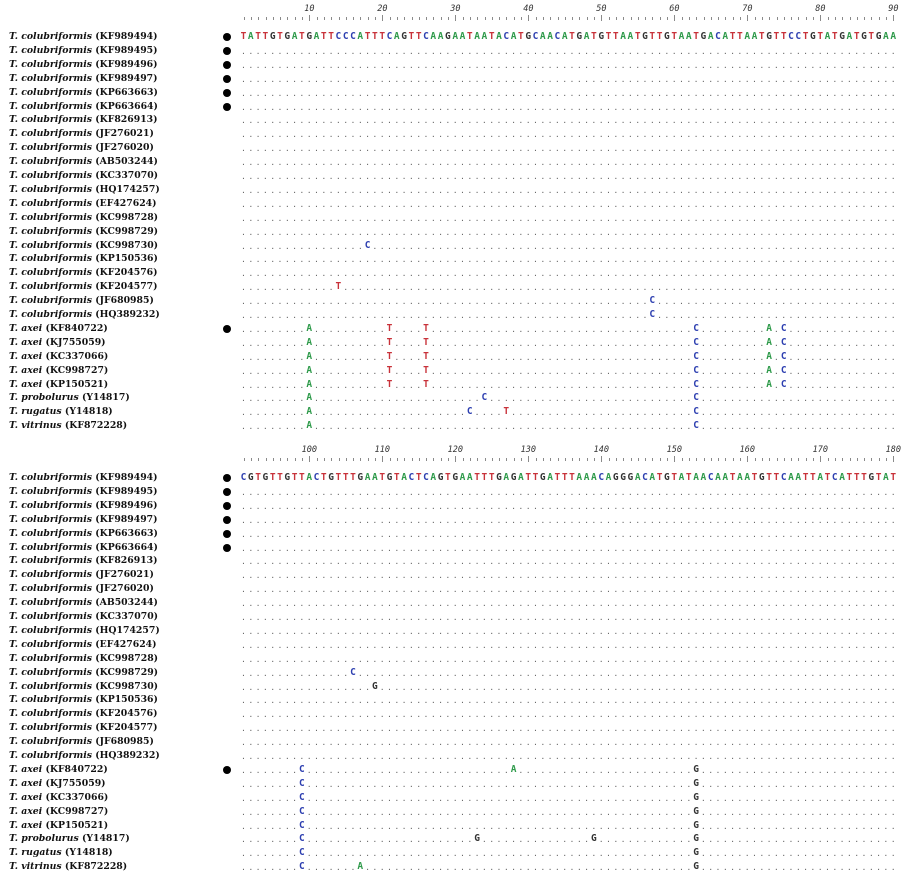 This screenshot has height=878, width=902. Describe the element at coordinates (119, 65) in the screenshot. I see `sequence-label: T. colubriformis (KF989496)` at that location.